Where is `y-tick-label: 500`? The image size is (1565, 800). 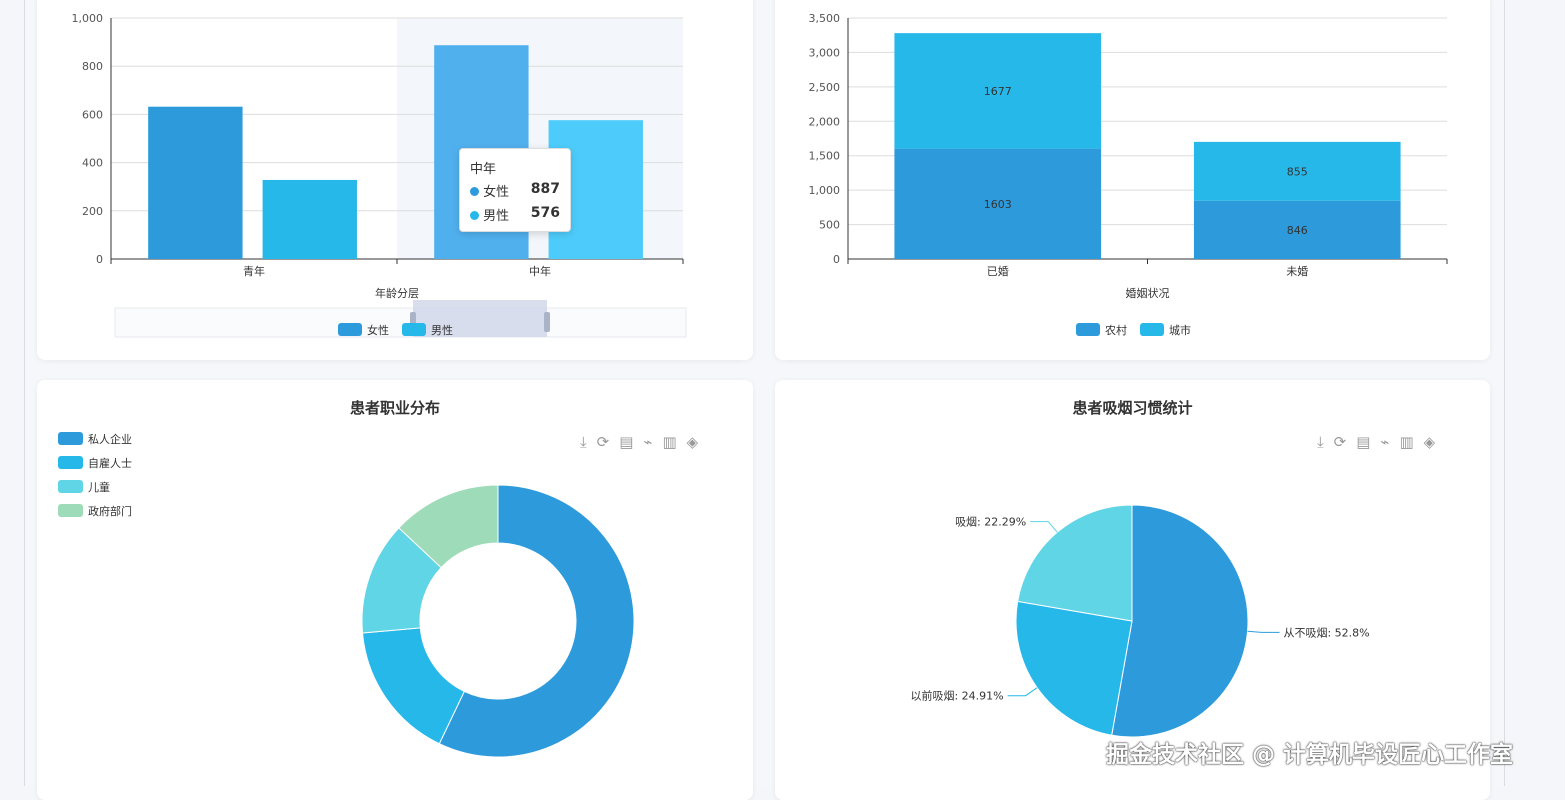 y-tick-label: 500 is located at coordinates (829, 225).